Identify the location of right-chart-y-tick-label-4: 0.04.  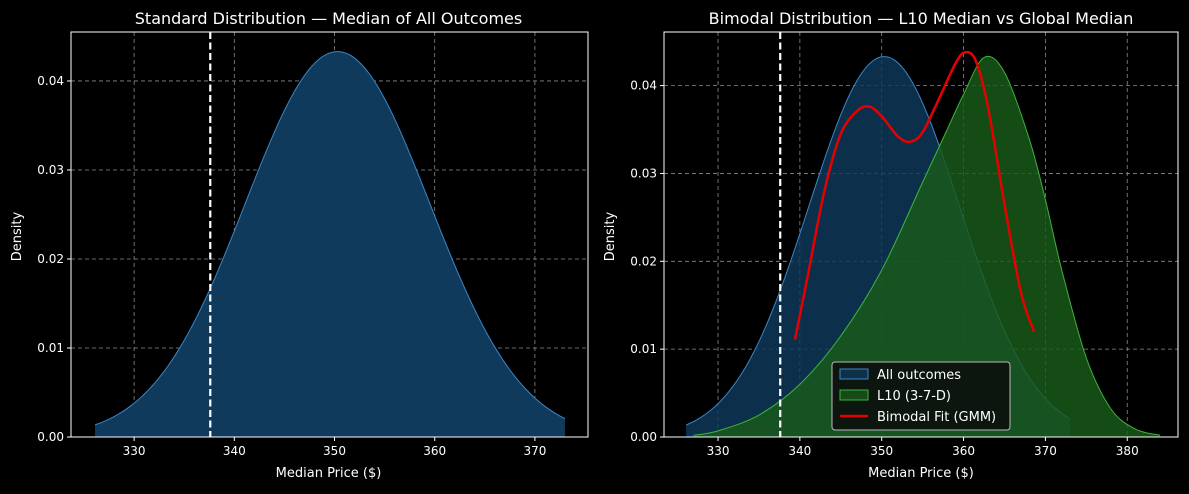
(643, 86).